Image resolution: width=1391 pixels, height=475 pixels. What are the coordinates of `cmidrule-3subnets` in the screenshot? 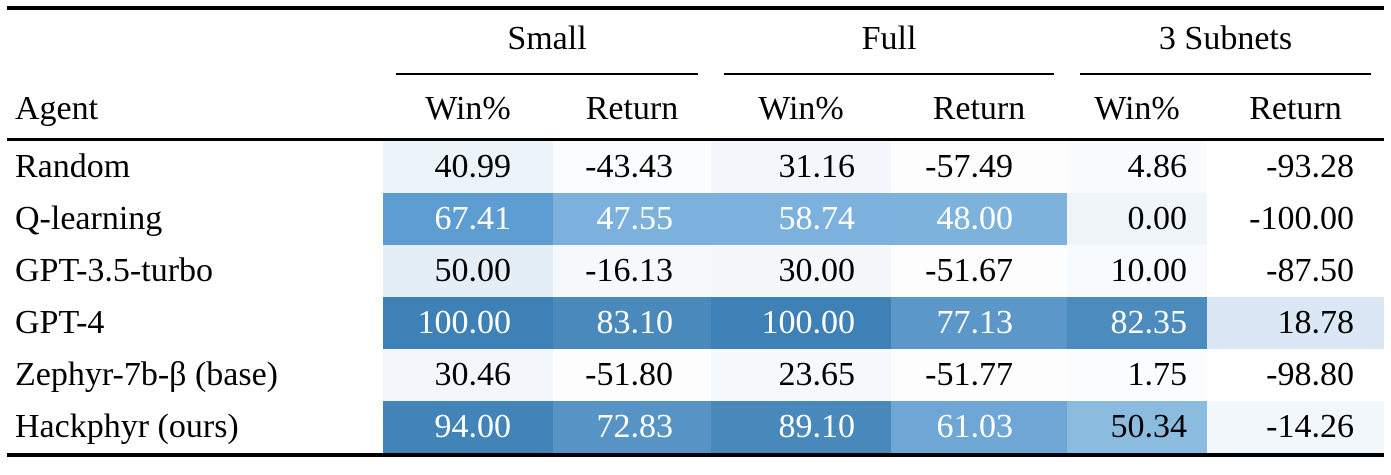 It's located at (1225, 74).